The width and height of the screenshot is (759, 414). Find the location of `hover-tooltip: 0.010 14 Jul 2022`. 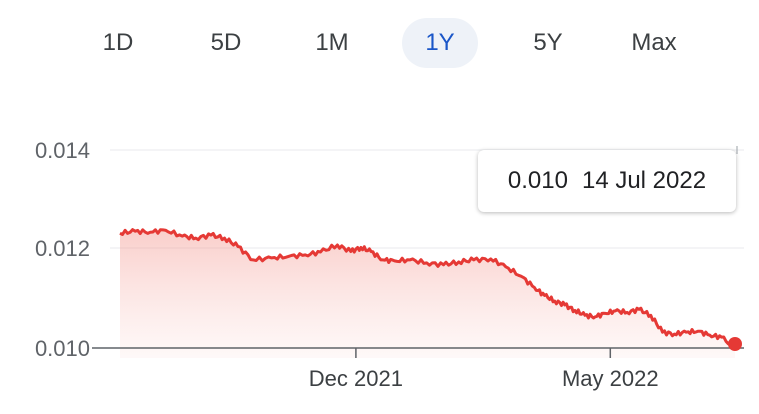

hover-tooltip: 0.010 14 Jul 2022 is located at coordinates (607, 181).